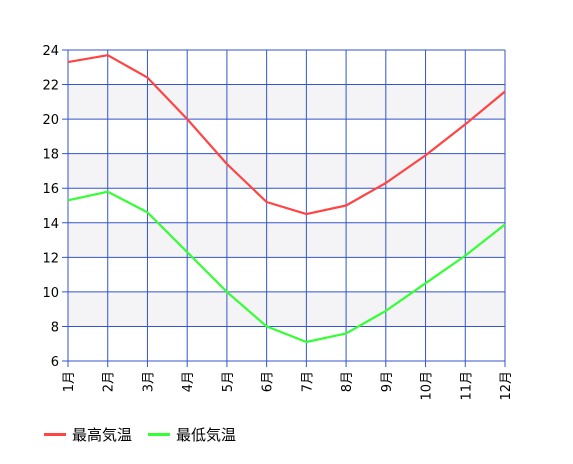  Describe the element at coordinates (50, 258) in the screenshot. I see `y-tick-label: 12` at that location.